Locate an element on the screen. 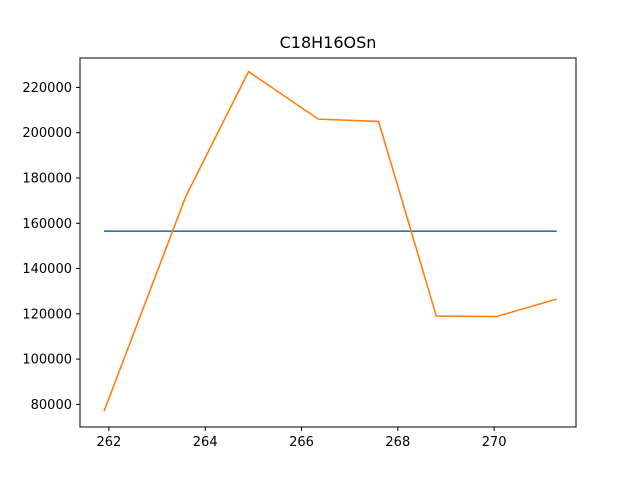  chart-title: C18H16OSn is located at coordinates (328, 42).